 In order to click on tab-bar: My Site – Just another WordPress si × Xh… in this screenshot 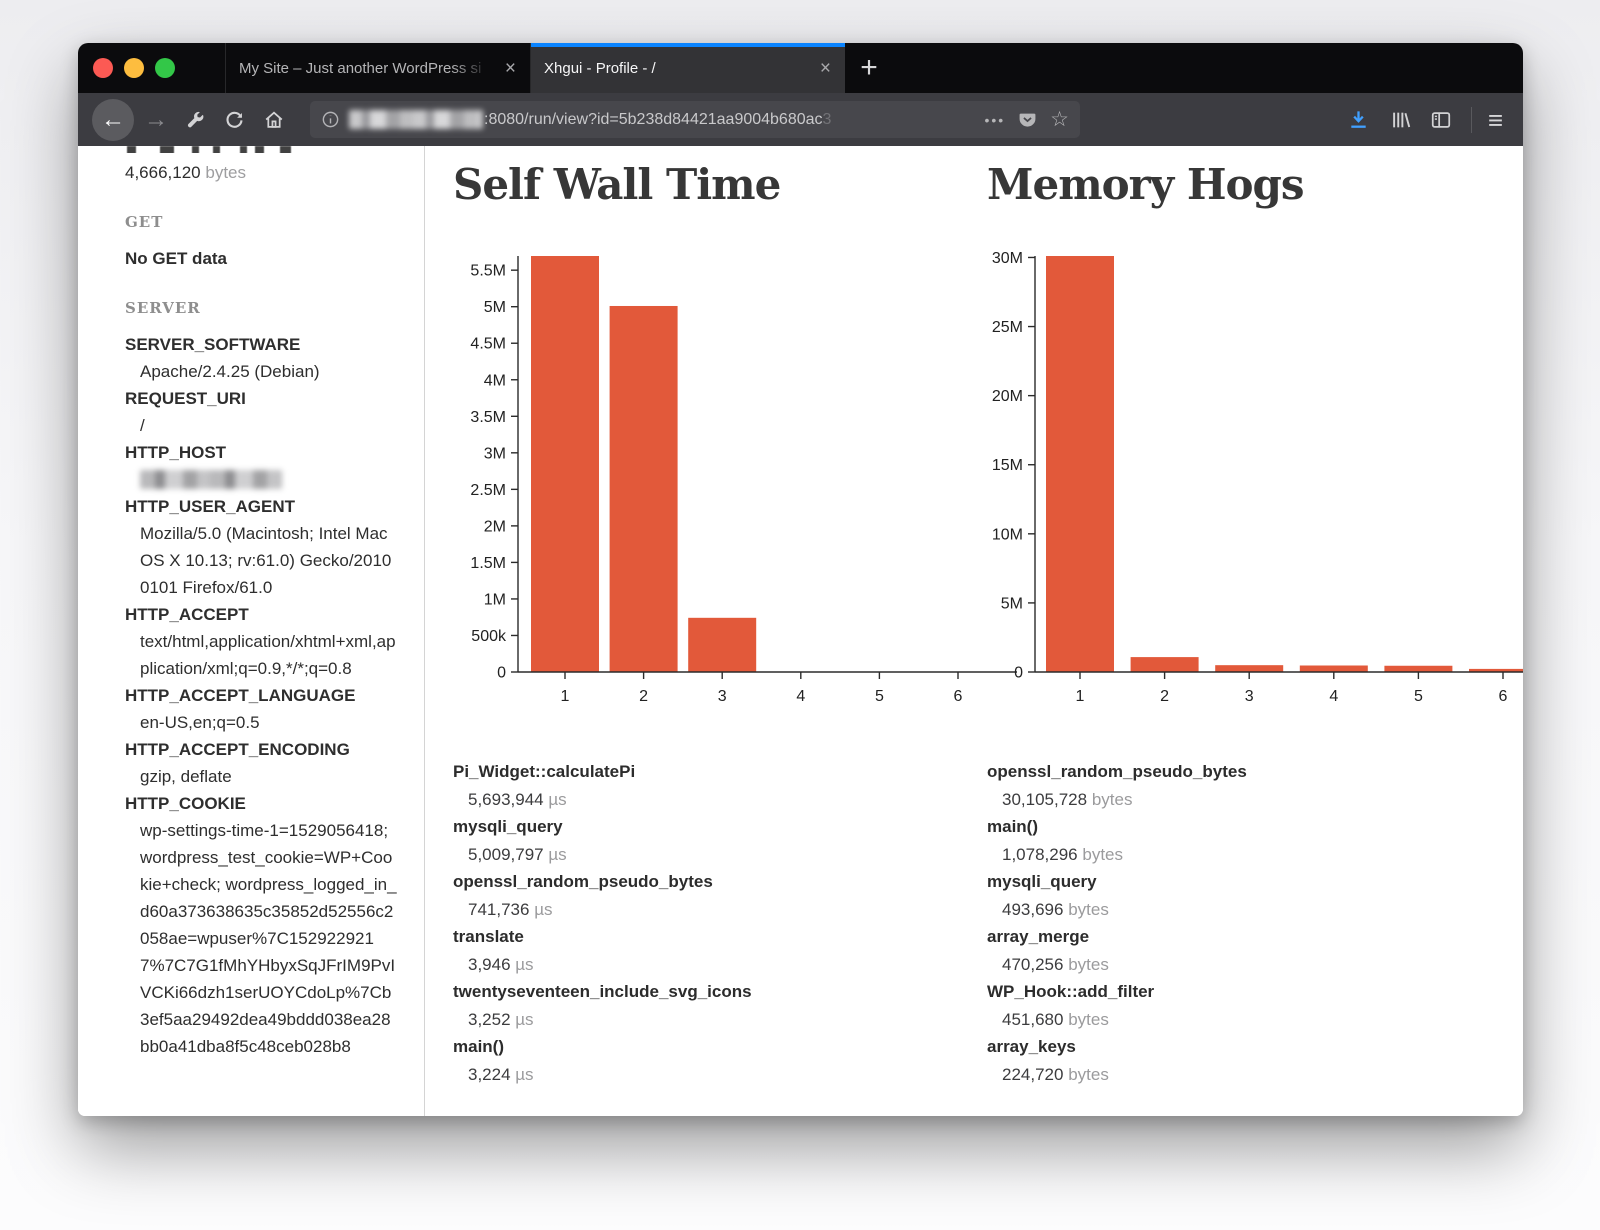, I will do `click(800, 68)`.